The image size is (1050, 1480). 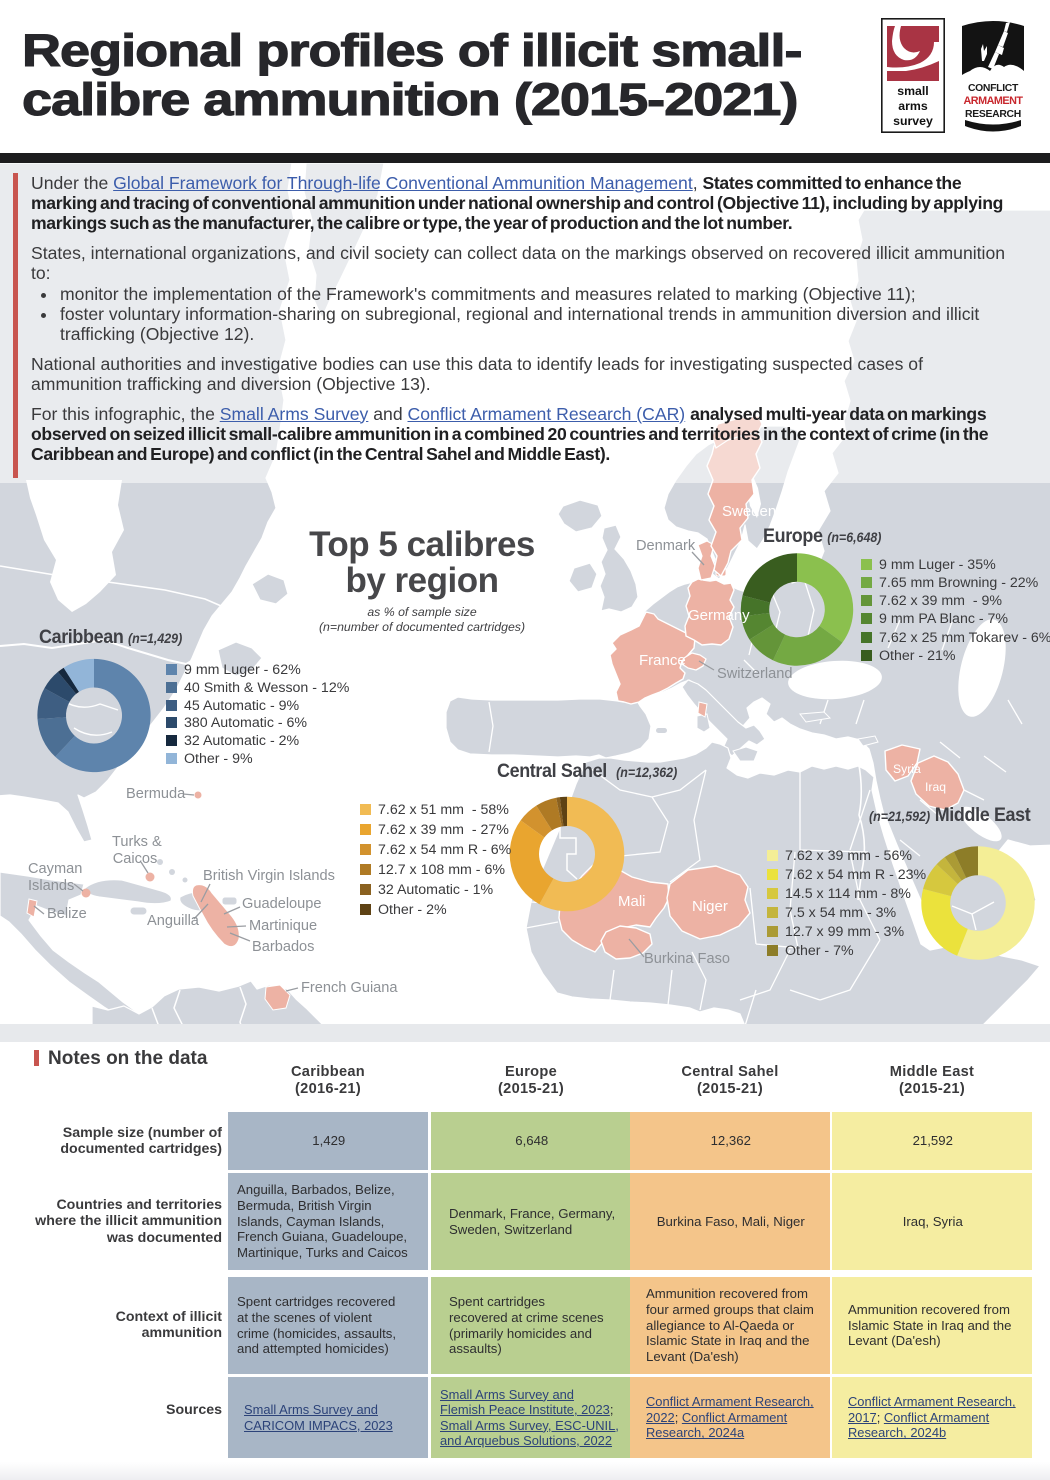 What do you see at coordinates (994, 101) in the screenshot?
I see `svg-text: ARMAMENT` at bounding box center [994, 101].